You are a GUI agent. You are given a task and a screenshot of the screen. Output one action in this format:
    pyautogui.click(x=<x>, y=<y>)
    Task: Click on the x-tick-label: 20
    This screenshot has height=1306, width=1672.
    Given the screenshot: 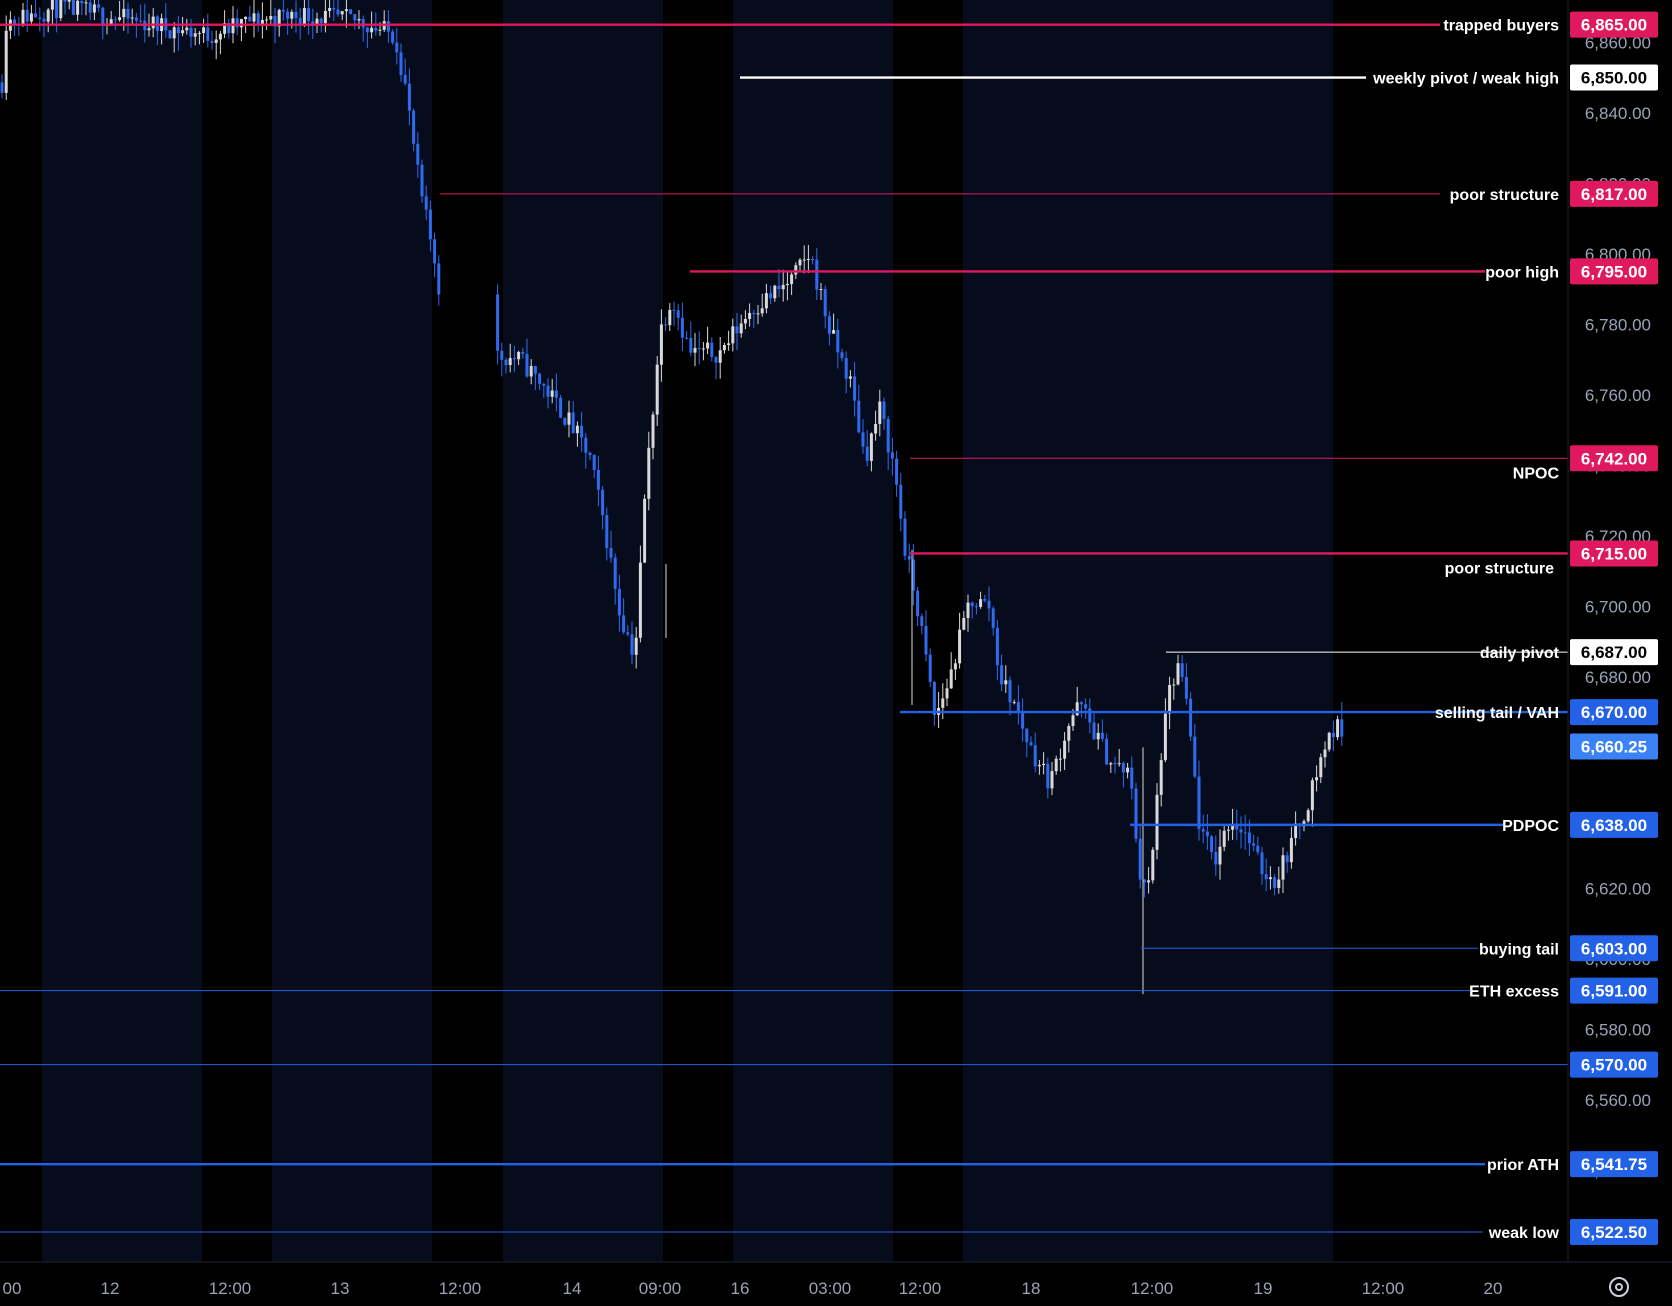 What is the action you would take?
    pyautogui.click(x=1493, y=1288)
    